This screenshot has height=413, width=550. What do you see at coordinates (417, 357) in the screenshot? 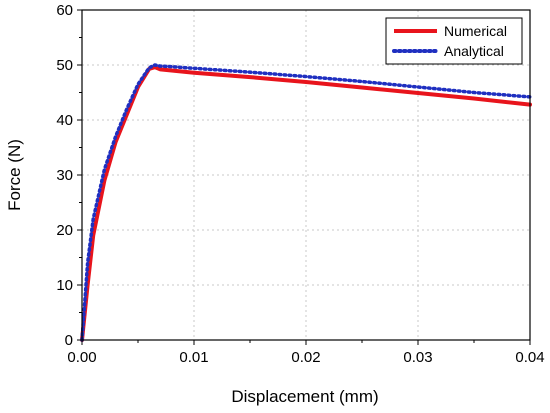
I see `x-tick-label: 0.03` at bounding box center [417, 357].